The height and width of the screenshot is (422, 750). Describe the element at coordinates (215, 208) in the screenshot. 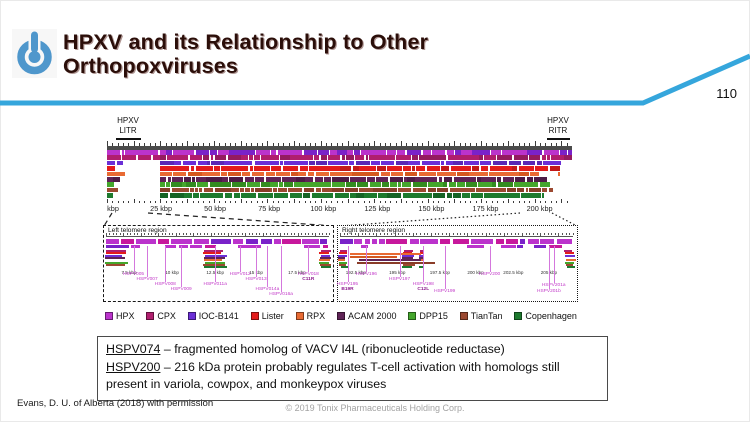

I see `scale-label: 50 kbp` at that location.